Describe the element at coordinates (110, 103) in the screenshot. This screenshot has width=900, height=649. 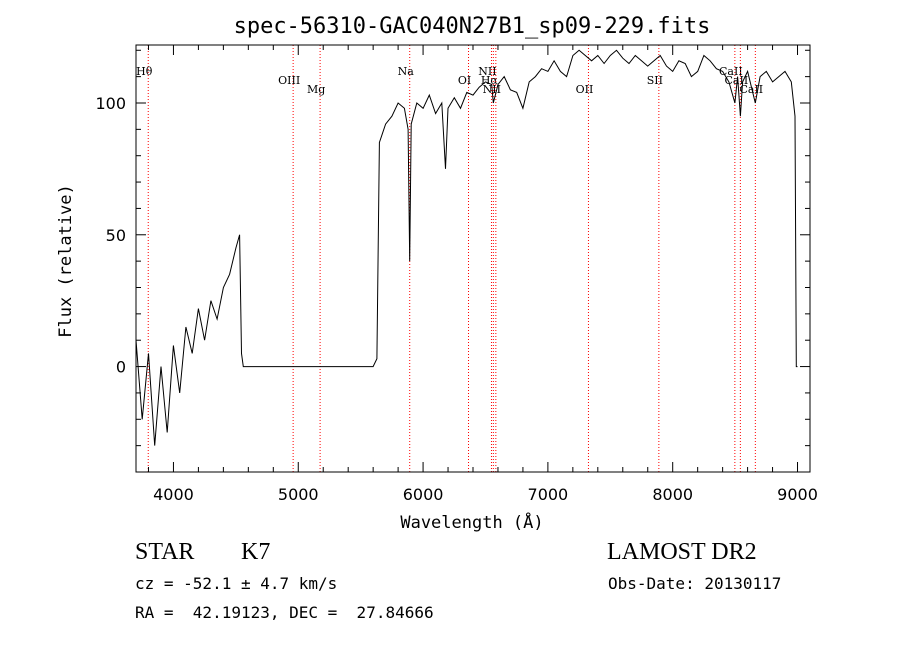
I see `y-tick-label: 100` at that location.